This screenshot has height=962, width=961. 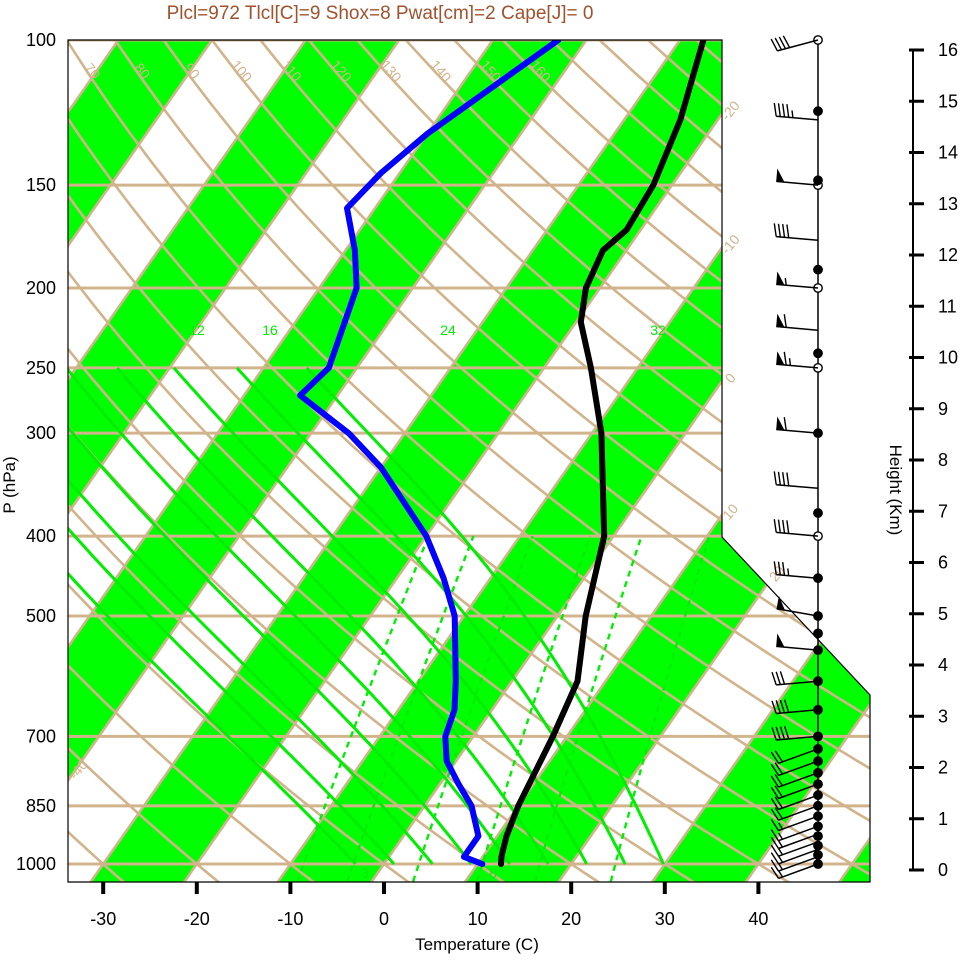 I want to click on x-tick-label: 30, so click(x=665, y=919).